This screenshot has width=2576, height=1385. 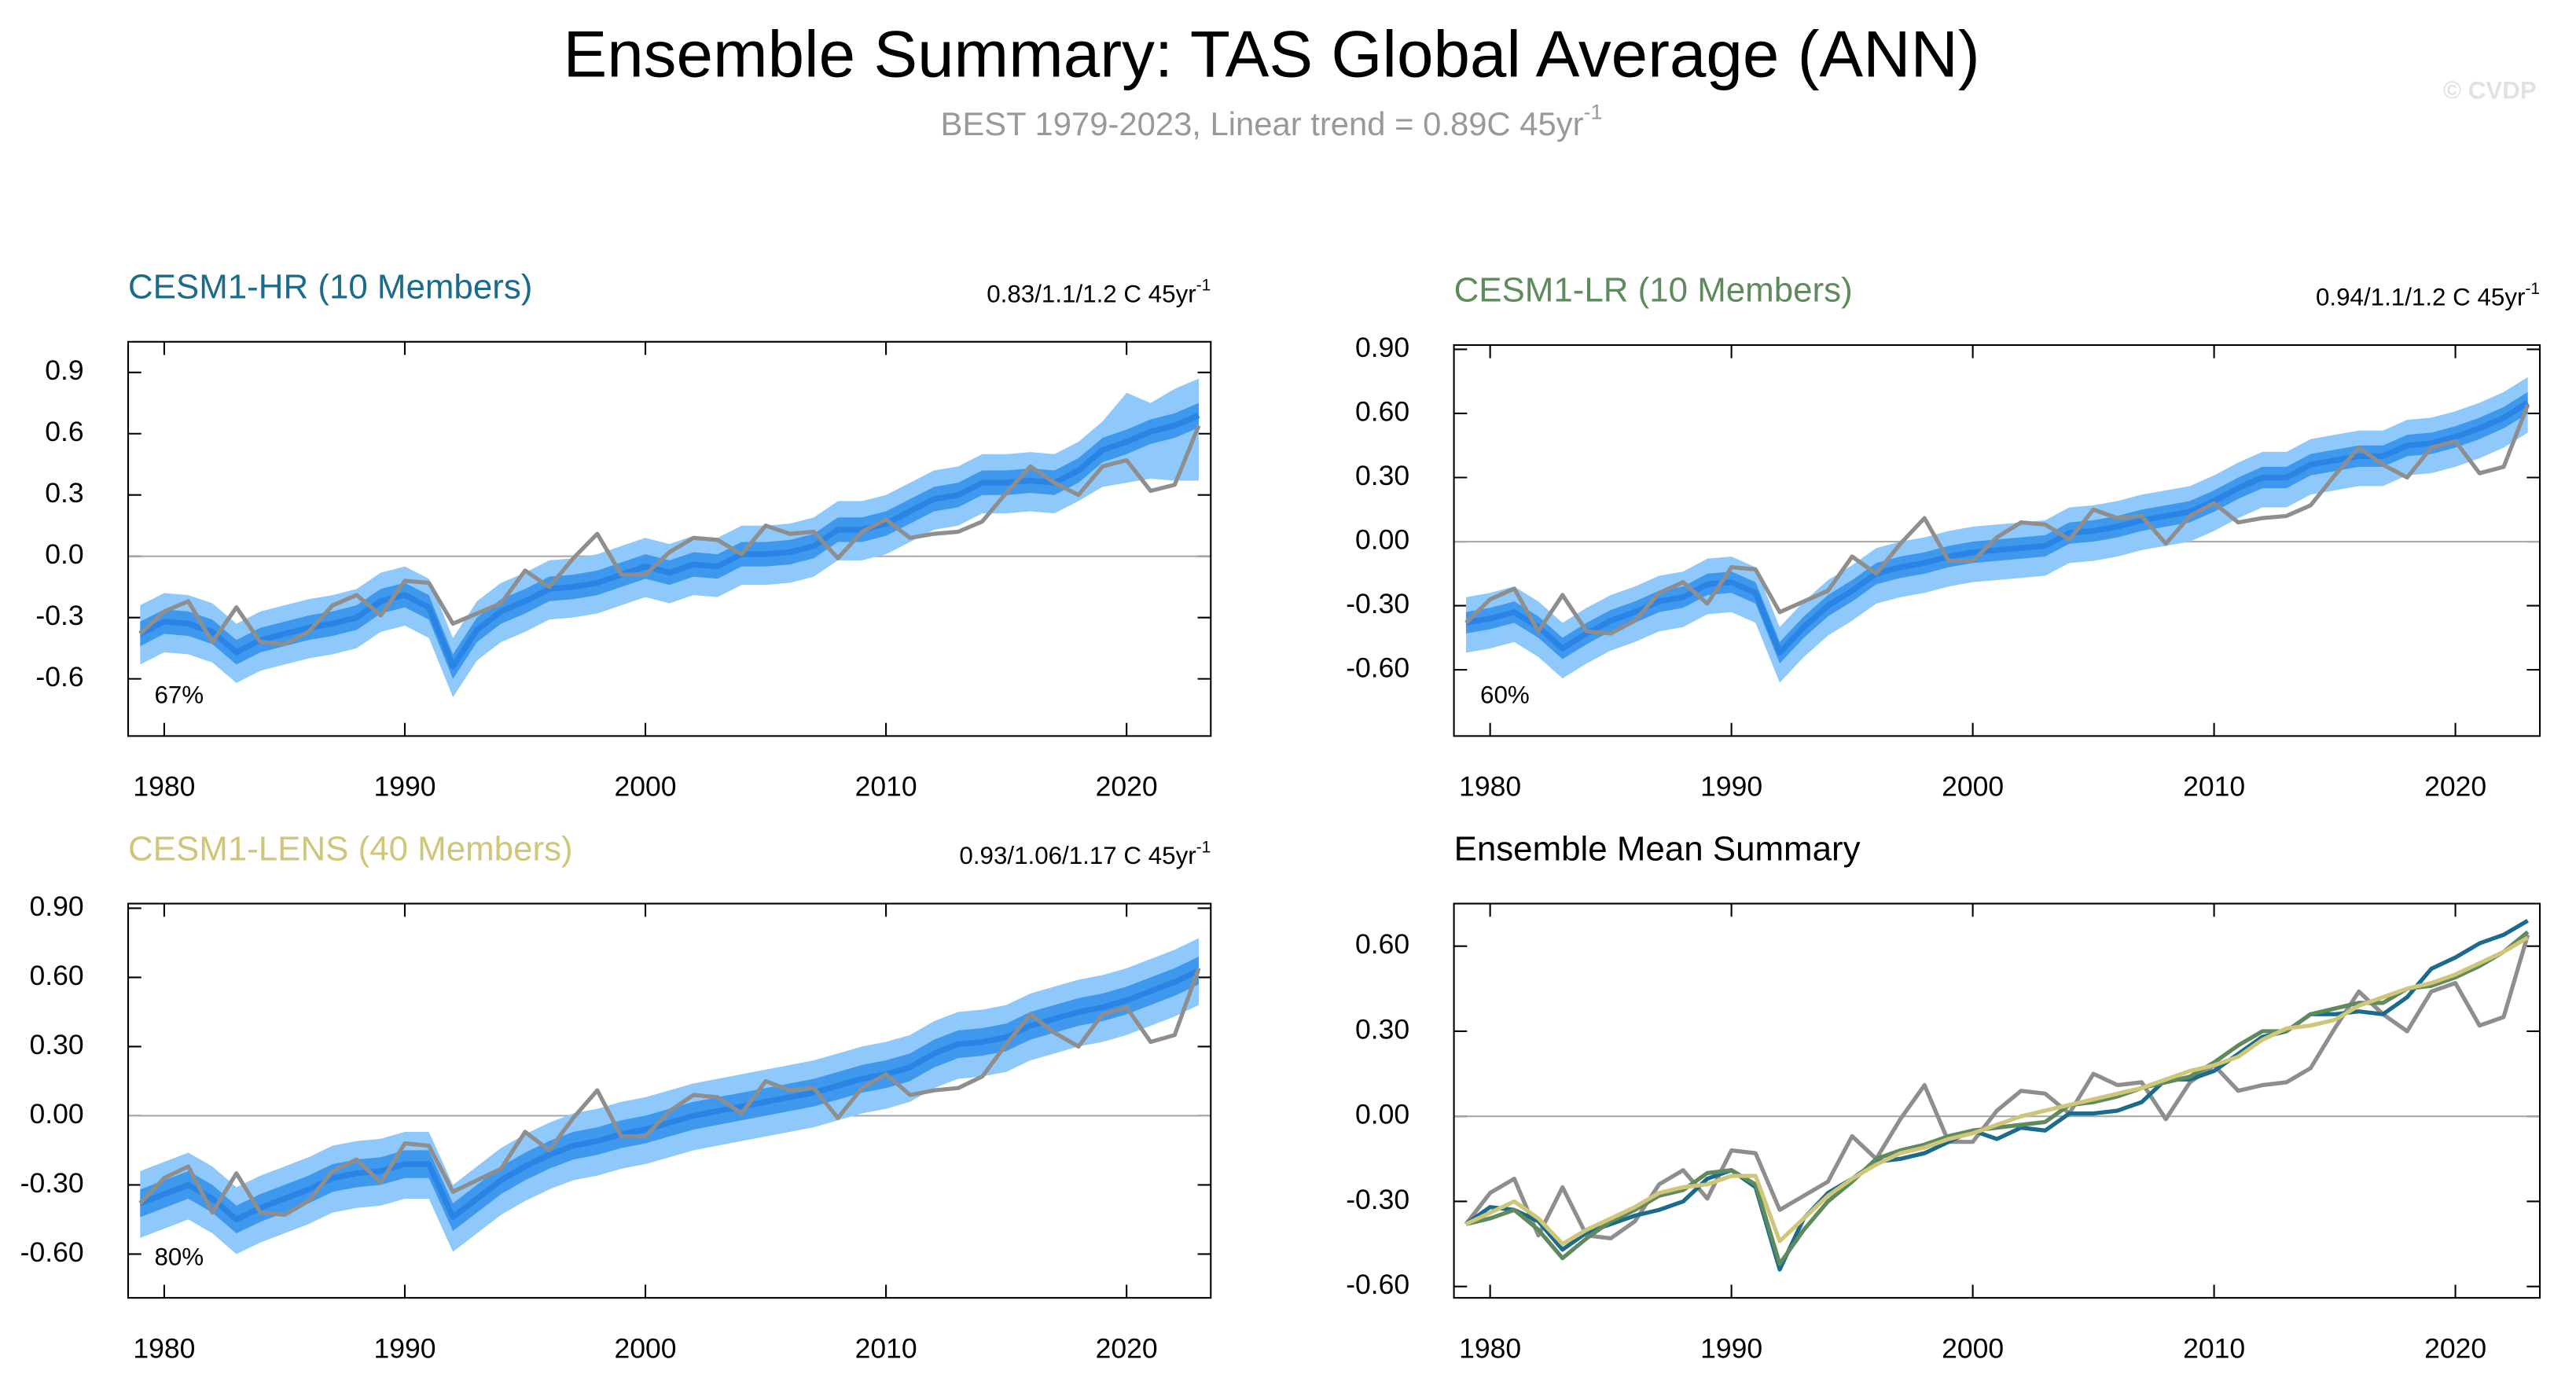 What do you see at coordinates (1505, 695) in the screenshot?
I see `percent-label: 60%` at bounding box center [1505, 695].